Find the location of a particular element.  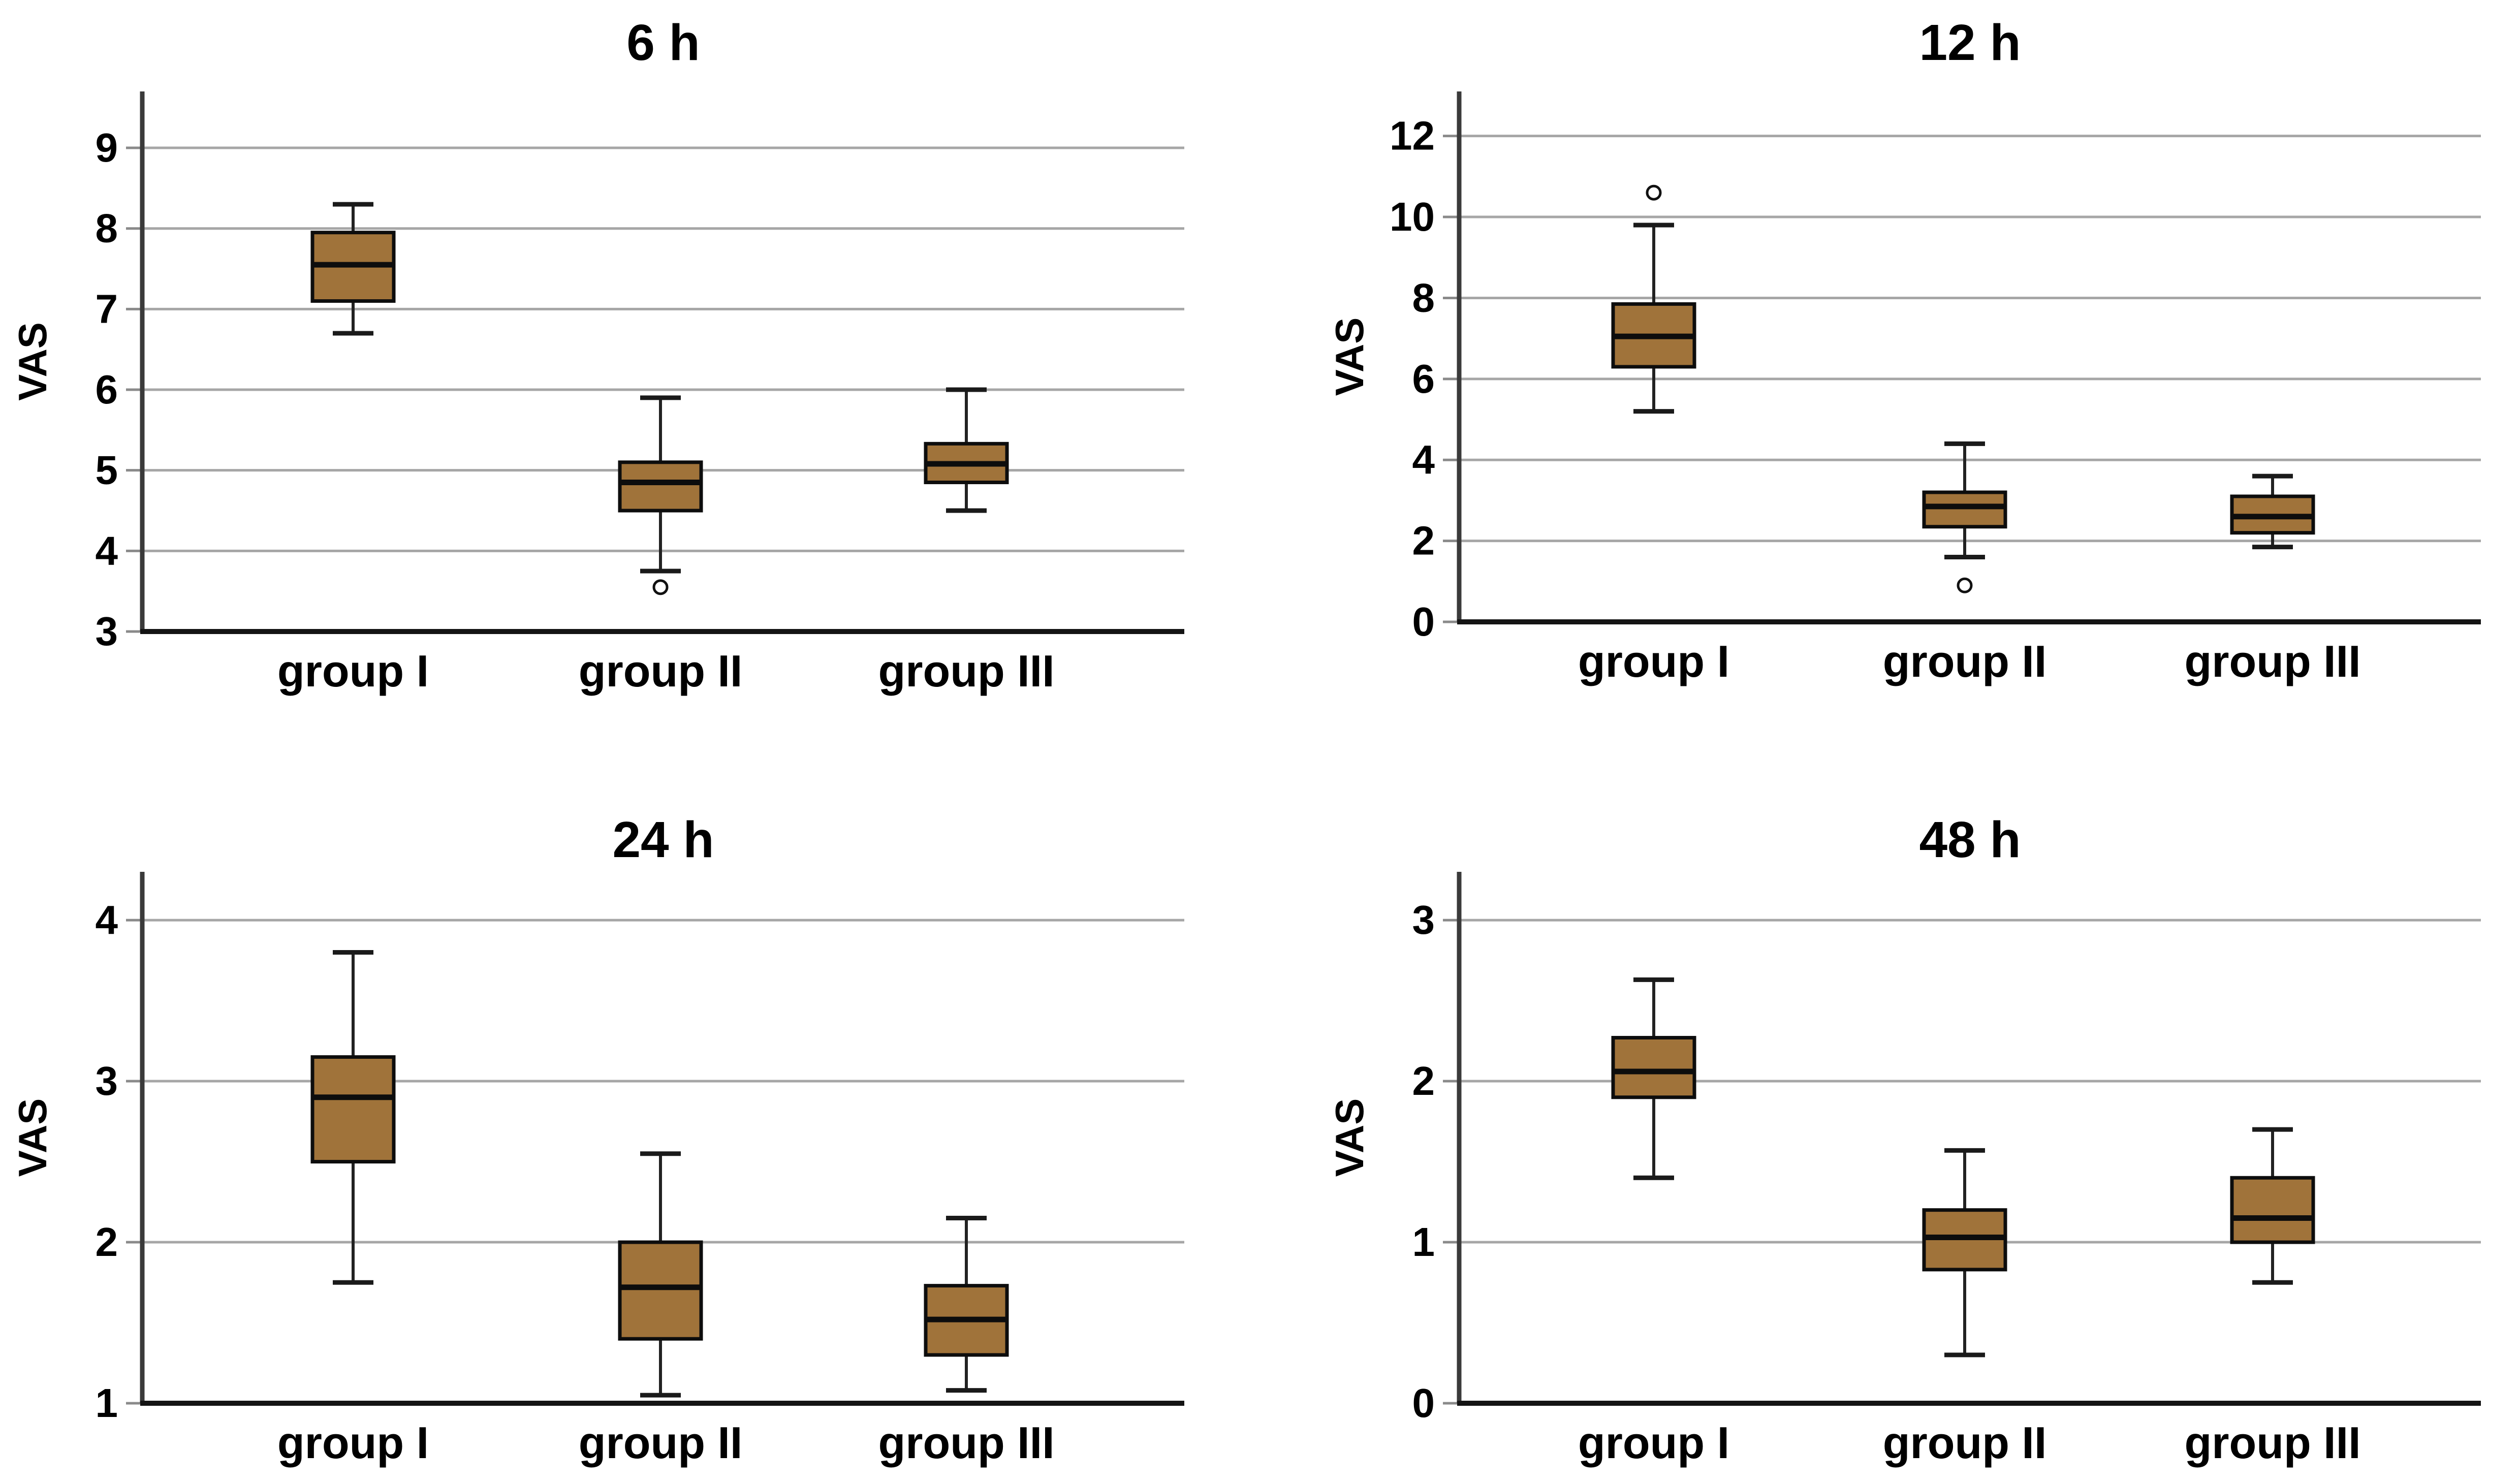

y-tick-label: 9 is located at coordinates (107, 147).